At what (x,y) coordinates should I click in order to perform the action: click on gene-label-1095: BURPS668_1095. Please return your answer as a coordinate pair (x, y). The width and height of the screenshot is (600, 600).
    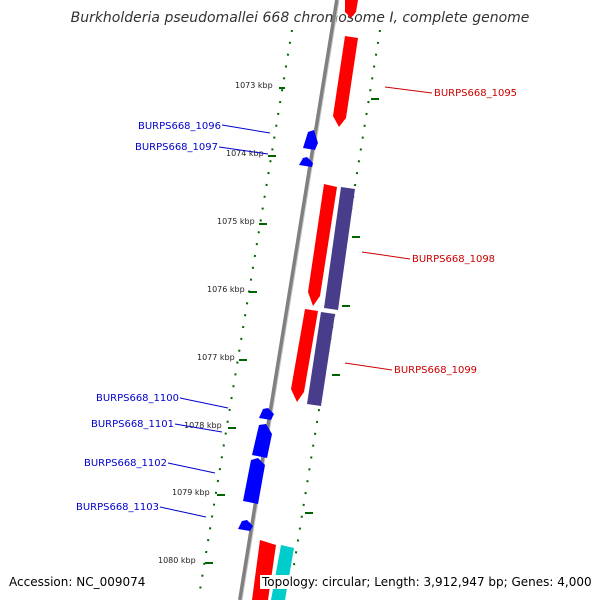
    Looking at the image, I should click on (475, 93).